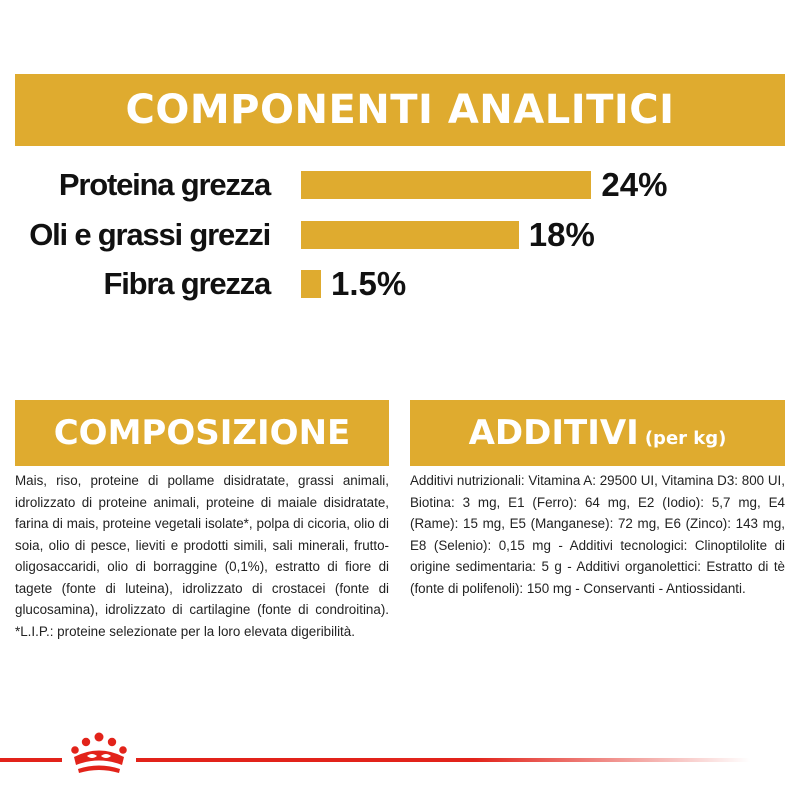 This screenshot has height=800, width=800. I want to click on nutrient-label: Oli e grassi grezzi, so click(150, 234).